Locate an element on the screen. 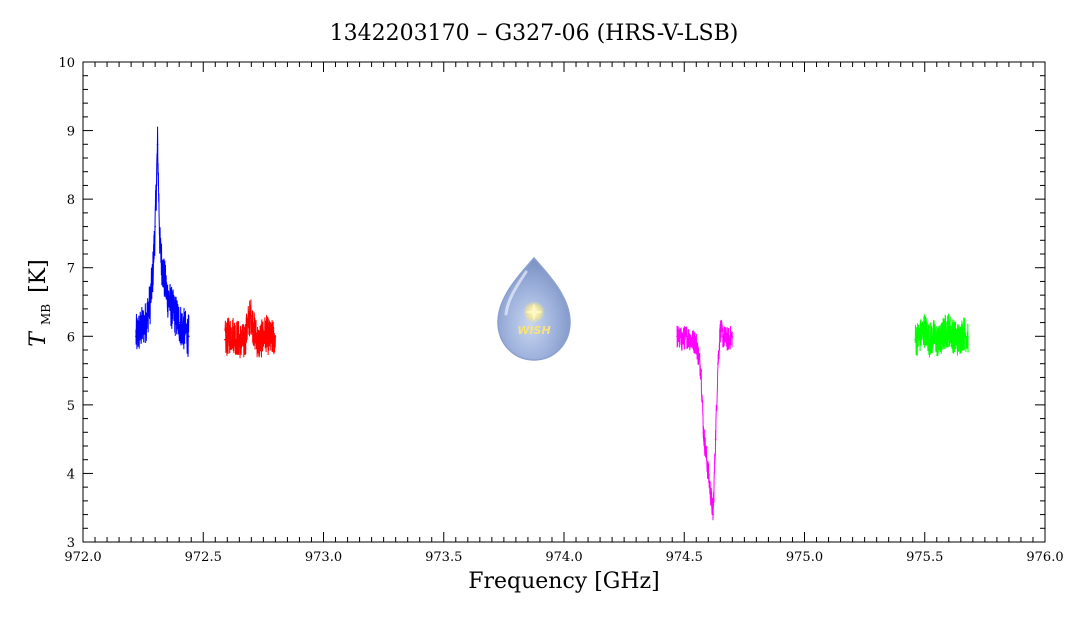  x-tick-label: 974.0 is located at coordinates (563, 557).